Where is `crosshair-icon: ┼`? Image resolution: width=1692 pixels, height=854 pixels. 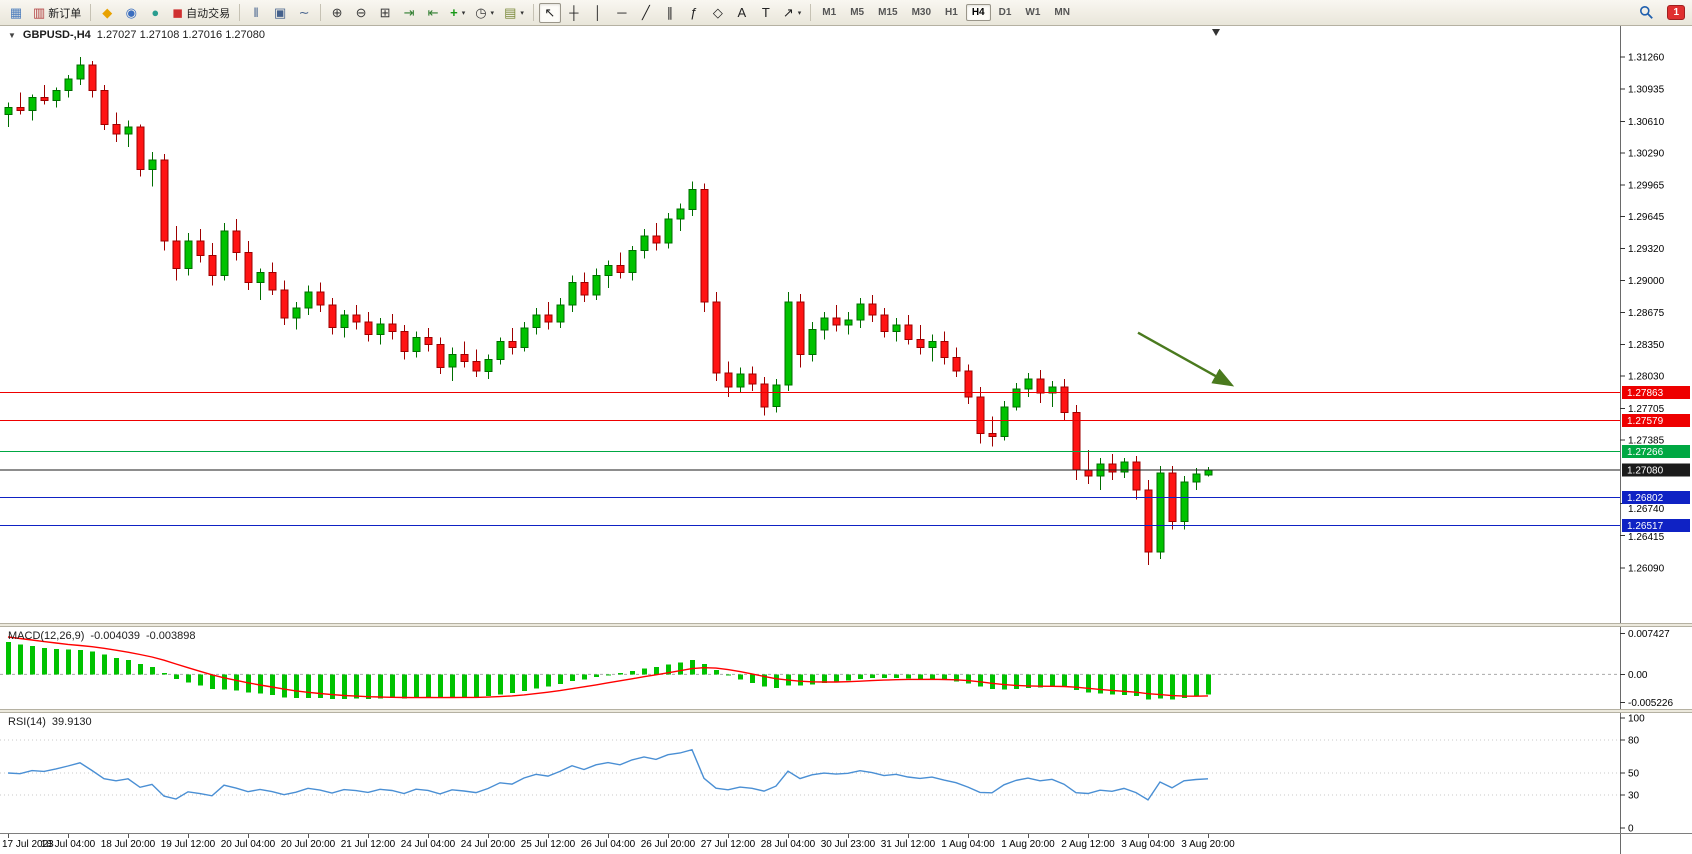
crosshair-icon: ┼ is located at coordinates (574, 12).